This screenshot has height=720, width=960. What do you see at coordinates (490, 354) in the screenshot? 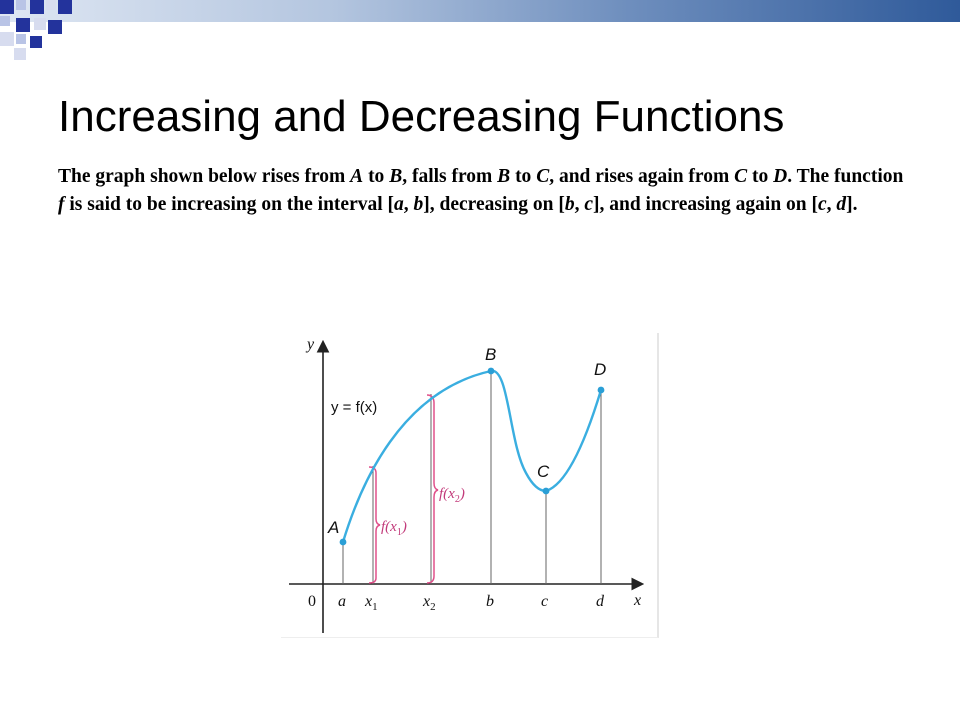
I see `point-label-b: B` at bounding box center [490, 354].